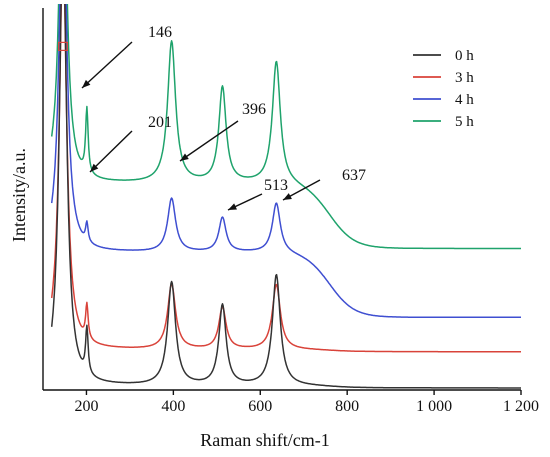 The height and width of the screenshot is (457, 550). What do you see at coordinates (160, 32) in the screenshot?
I see `peak-label-146: 146` at bounding box center [160, 32].